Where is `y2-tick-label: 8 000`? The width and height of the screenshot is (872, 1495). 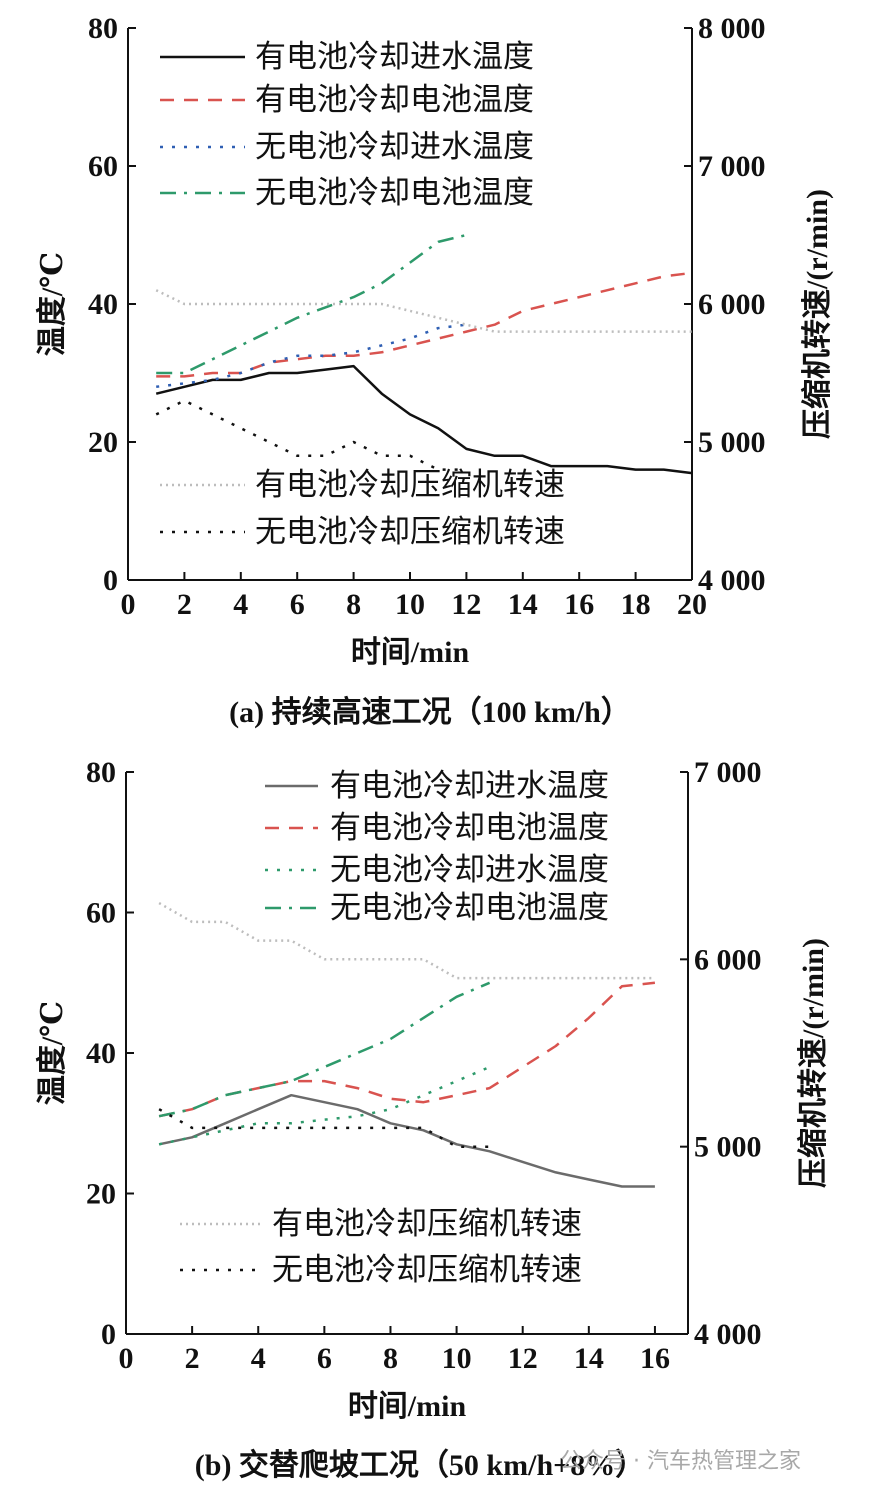 y2-tick-label: 8 000 is located at coordinates (732, 28).